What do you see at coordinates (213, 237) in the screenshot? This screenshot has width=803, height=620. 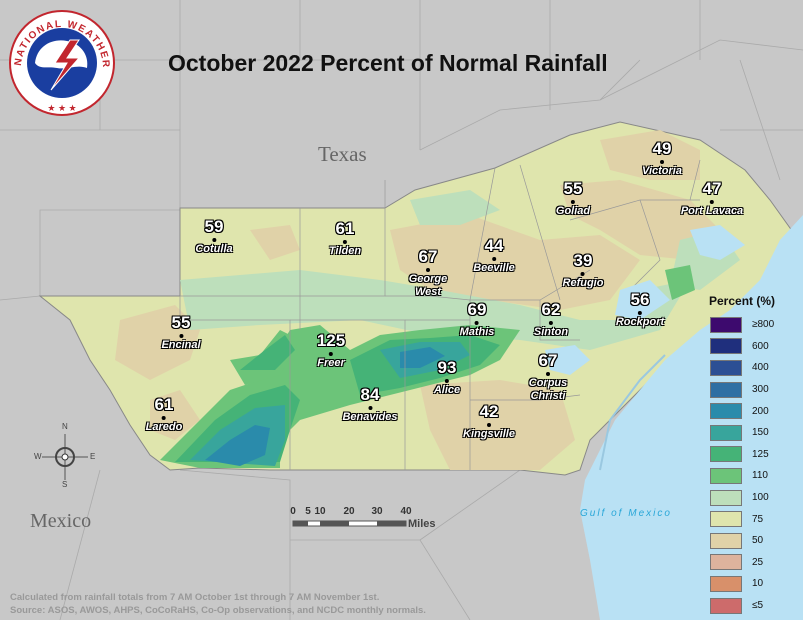 I see `station-cotulla: 59 Cotulla` at bounding box center [213, 237].